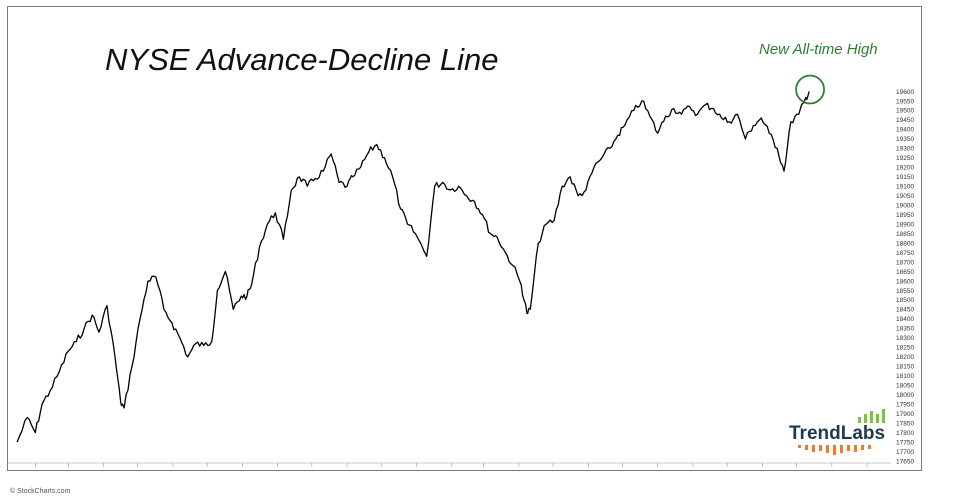  Describe the element at coordinates (905, 281) in the screenshot. I see `y-tick-label: 18600` at that location.